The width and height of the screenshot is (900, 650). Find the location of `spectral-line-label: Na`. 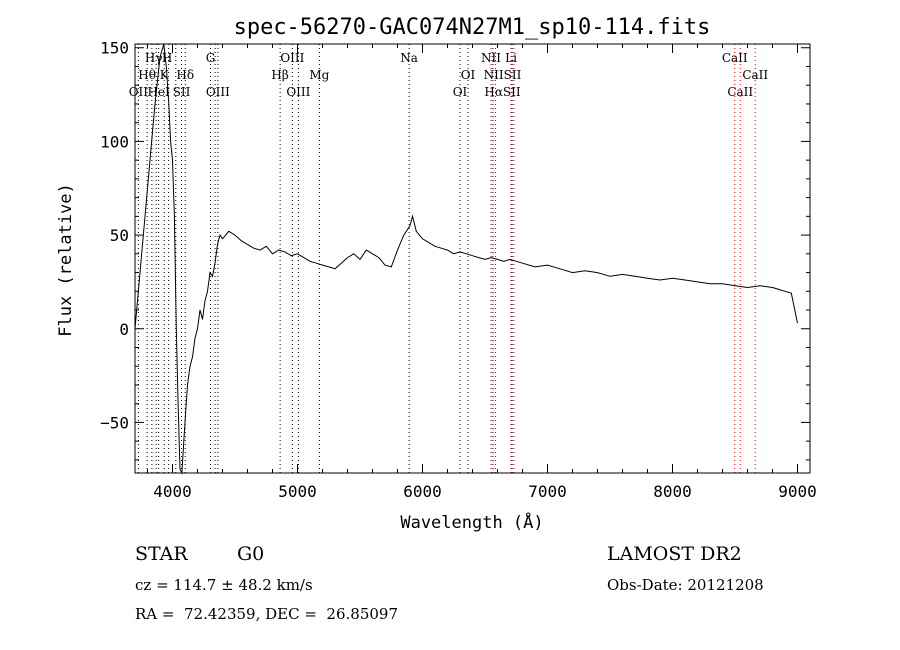

spectral-line-label: Na is located at coordinates (409, 58).